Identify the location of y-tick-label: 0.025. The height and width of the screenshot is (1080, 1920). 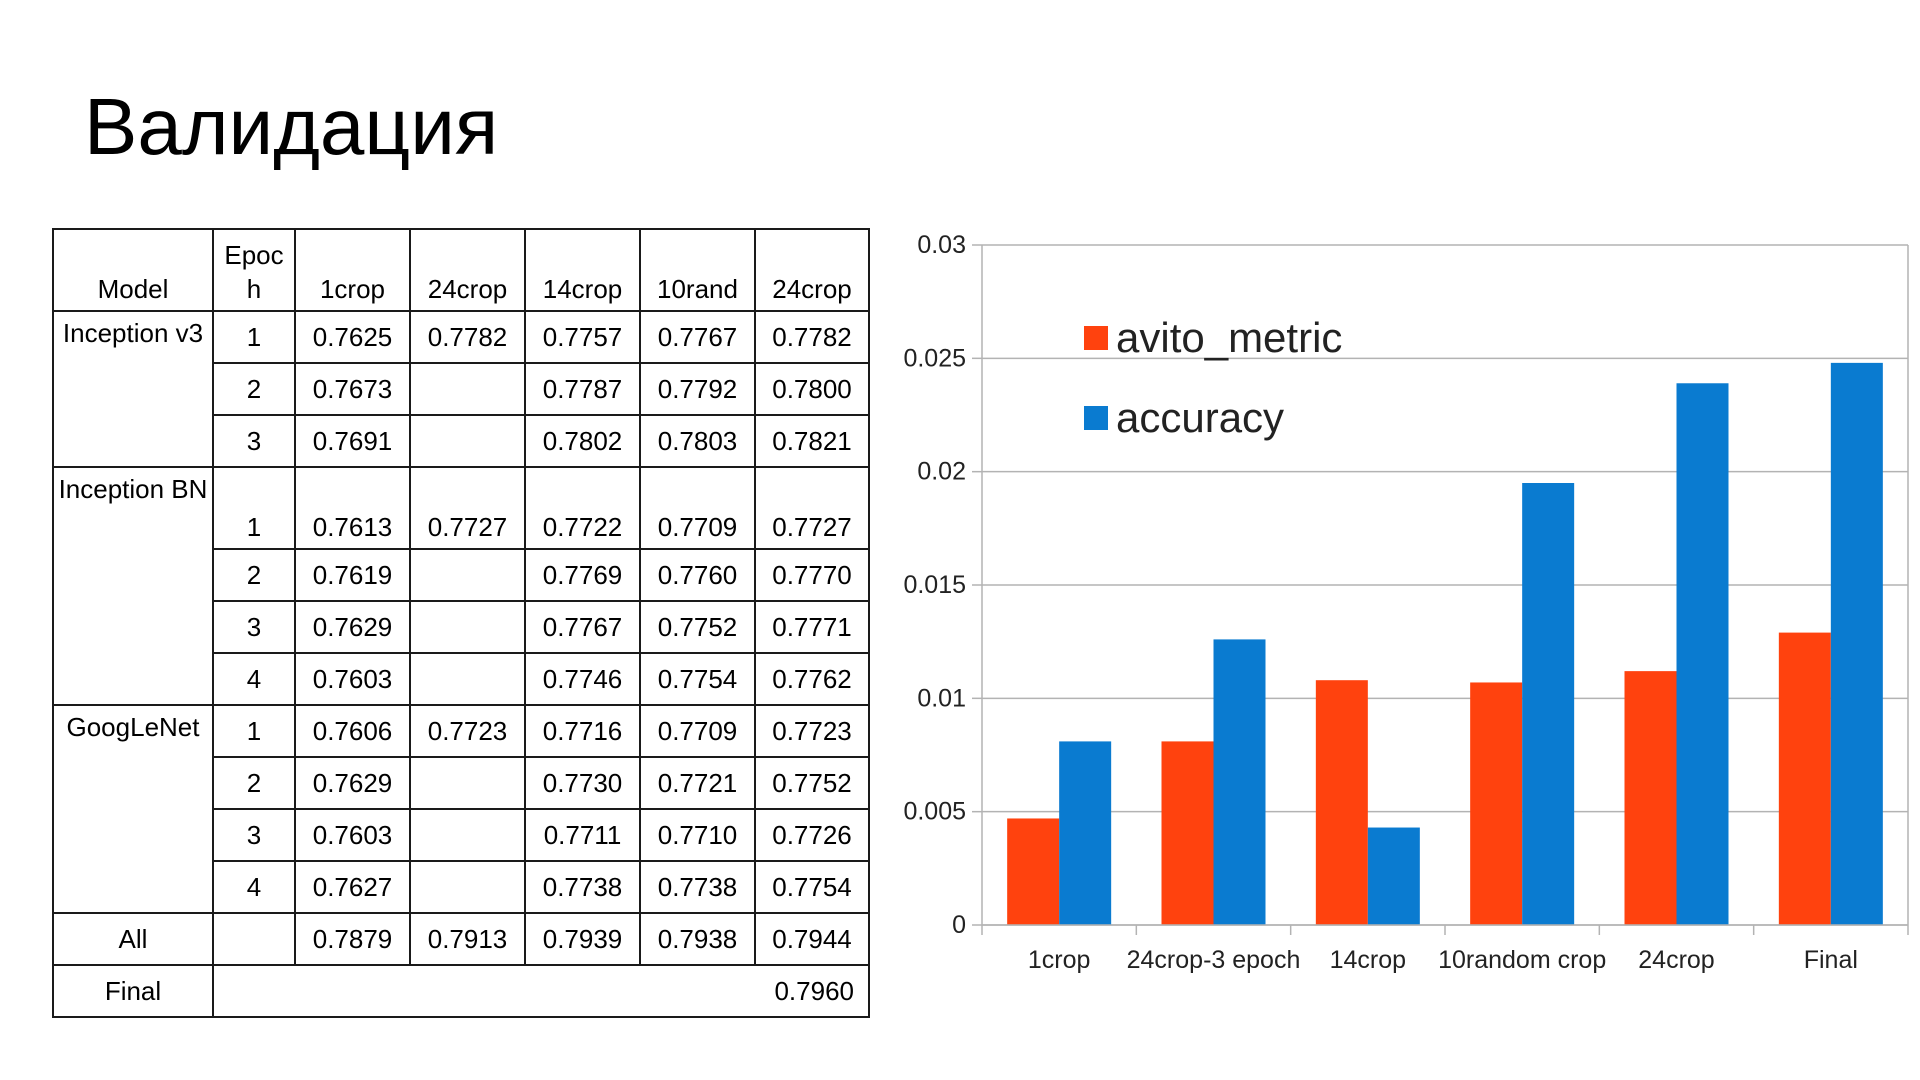
(934, 358).